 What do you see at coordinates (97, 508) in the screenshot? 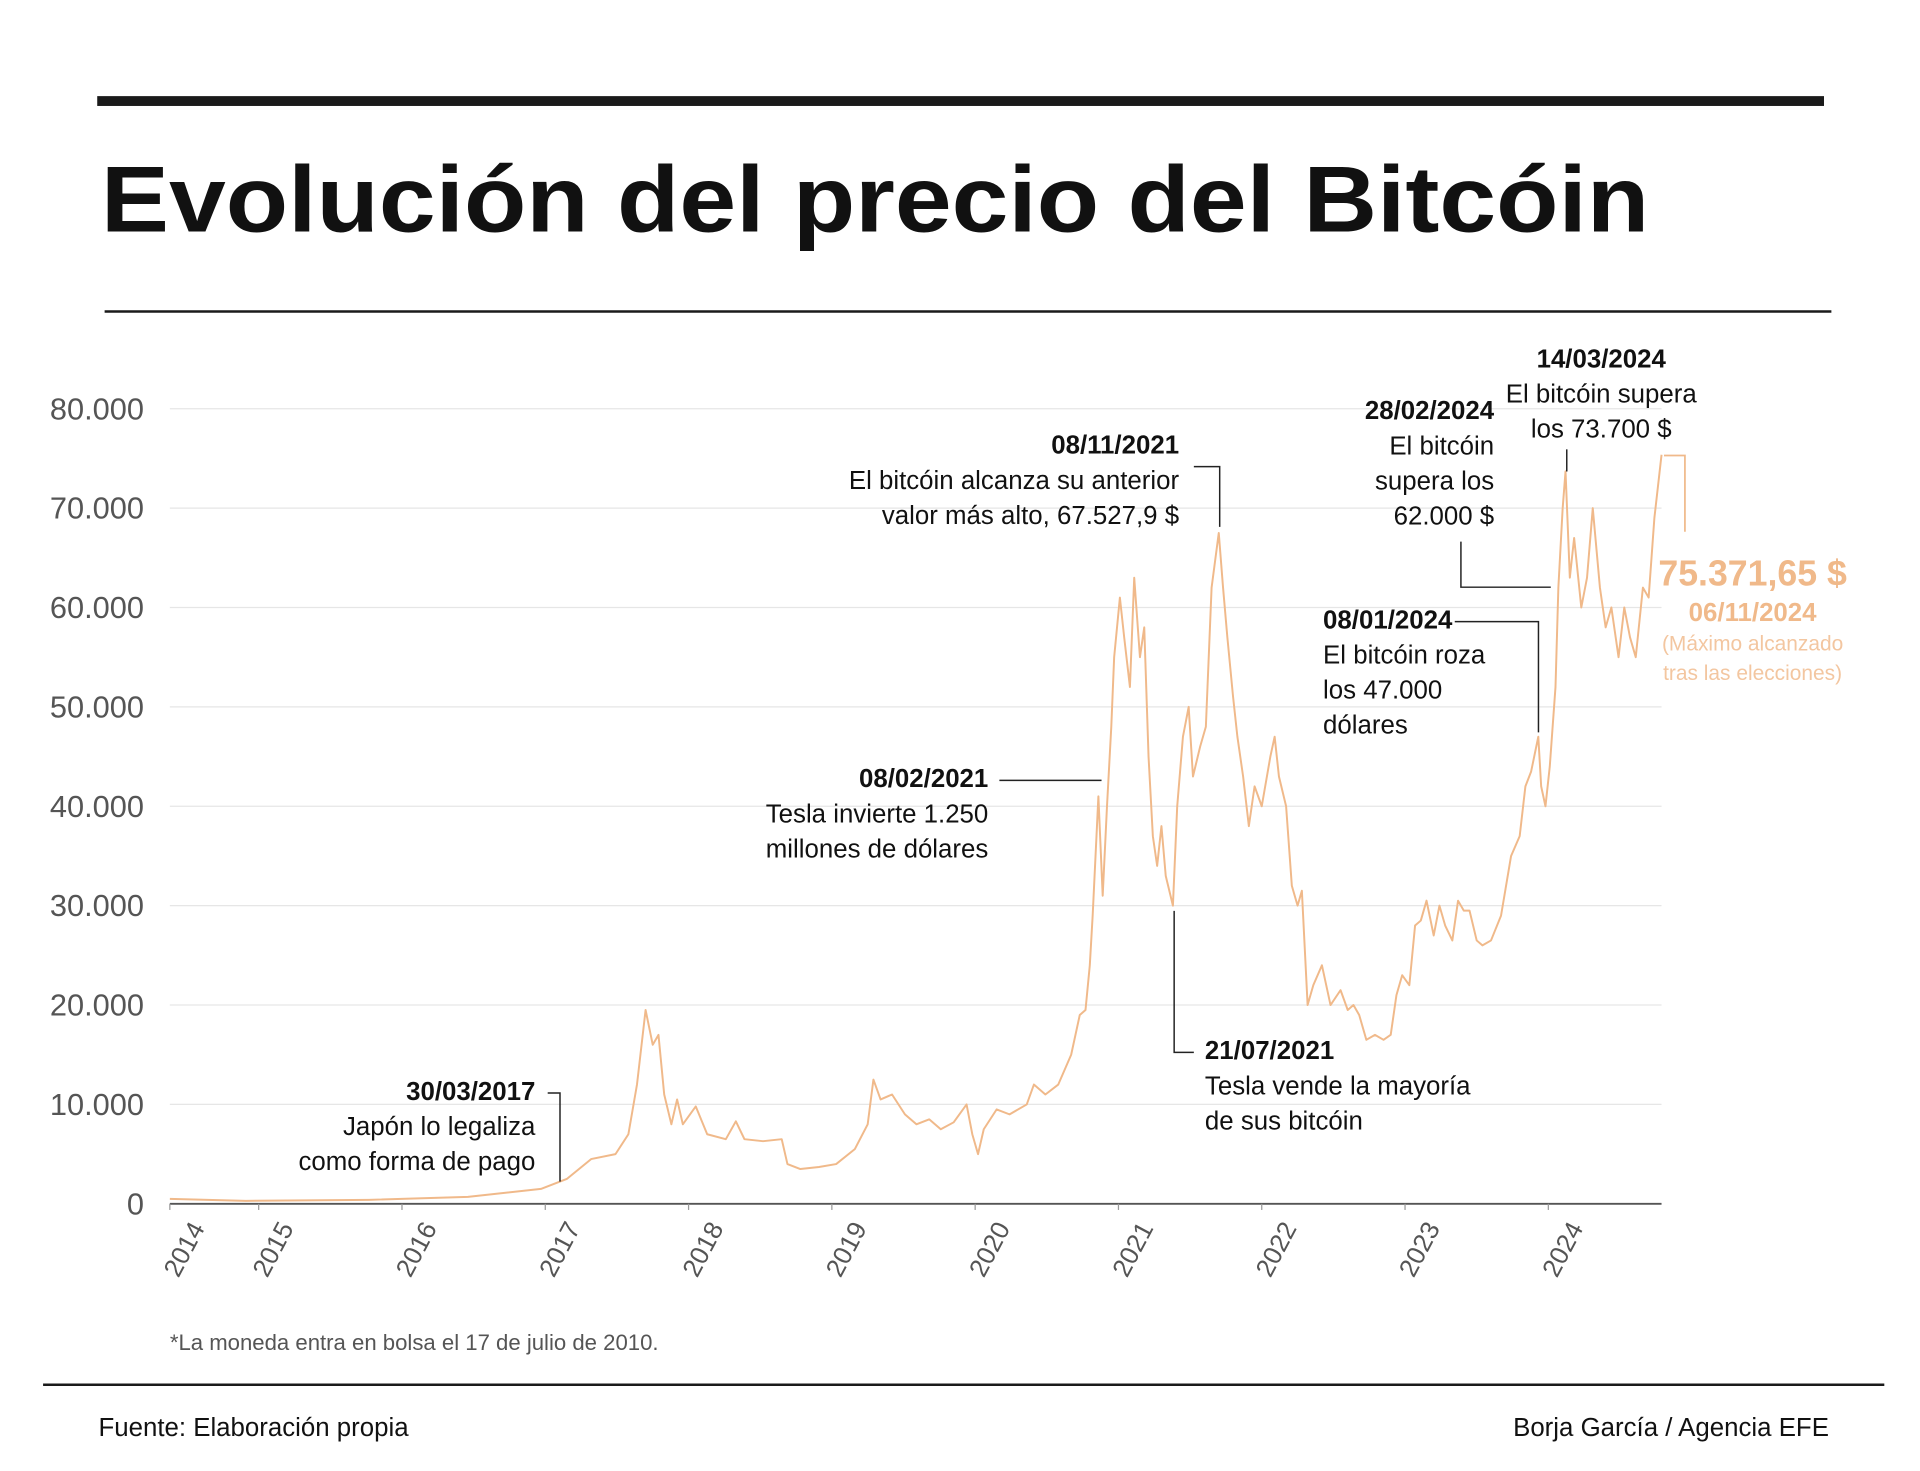
I see `y-tick-label: 70.000` at bounding box center [97, 508].